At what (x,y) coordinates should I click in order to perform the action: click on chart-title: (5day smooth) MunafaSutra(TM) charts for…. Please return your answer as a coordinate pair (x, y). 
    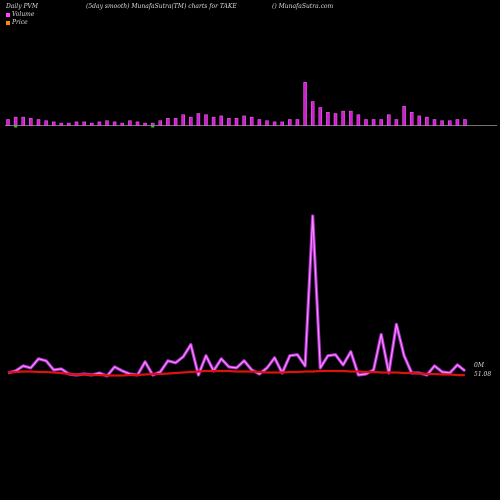
    Looking at the image, I should click on (161, 6).